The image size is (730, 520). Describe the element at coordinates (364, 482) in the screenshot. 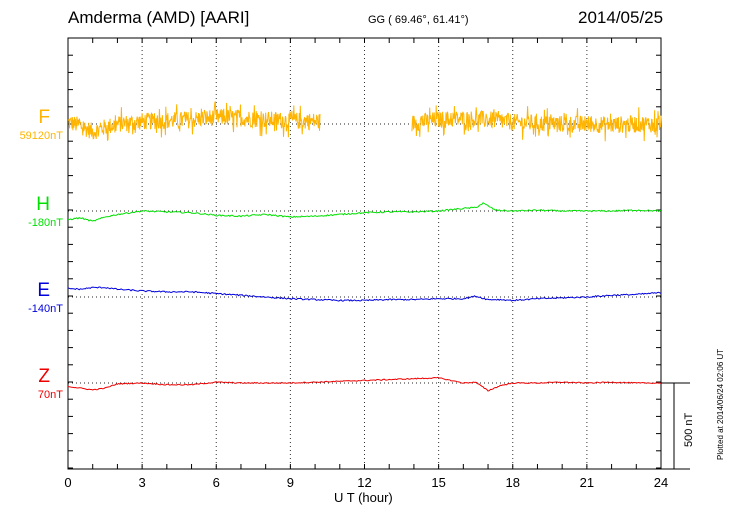

I see `x-tick-label: 12` at that location.